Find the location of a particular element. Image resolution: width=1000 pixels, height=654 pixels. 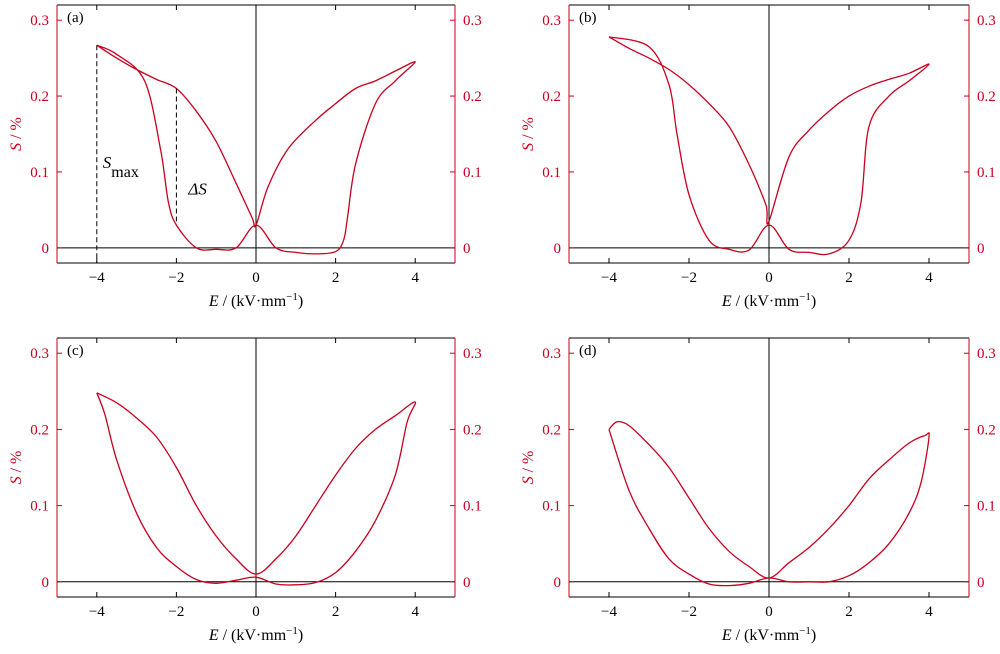

panel-label: (a) is located at coordinates (75, 18).